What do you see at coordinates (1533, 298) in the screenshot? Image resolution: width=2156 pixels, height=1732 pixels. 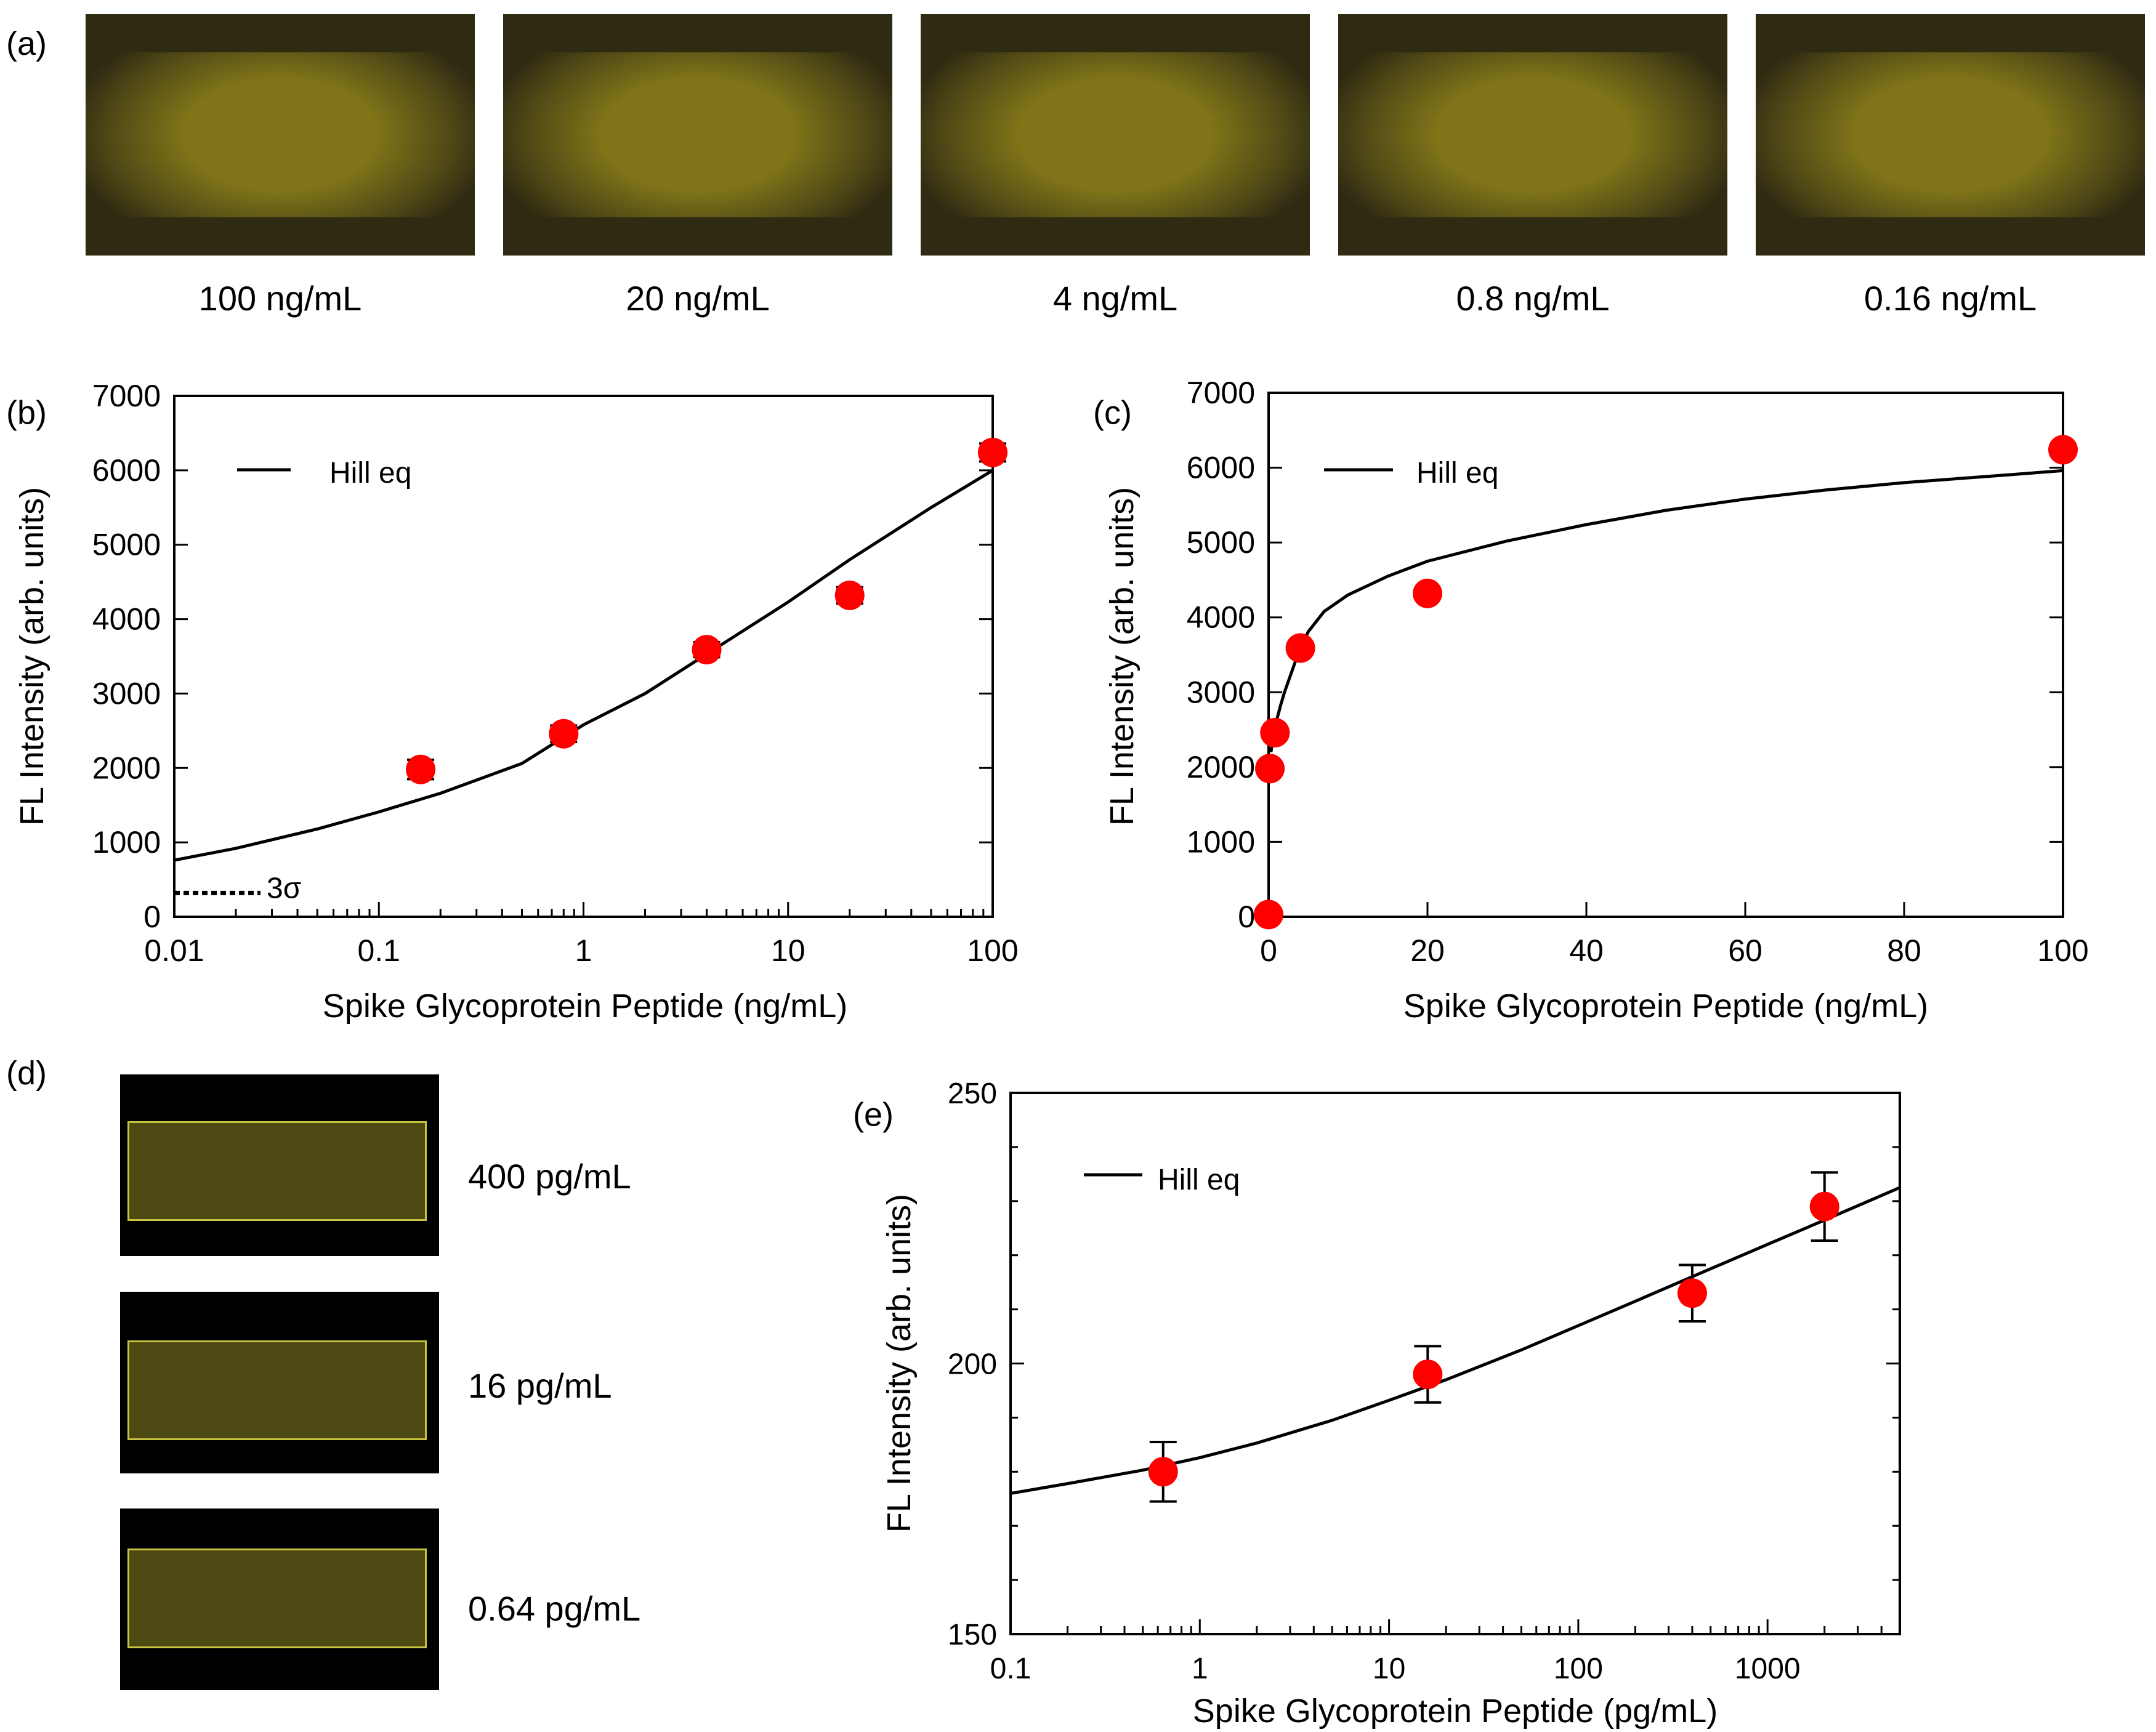 I see `image-caption-4: 0.8 ng/mL` at bounding box center [1533, 298].